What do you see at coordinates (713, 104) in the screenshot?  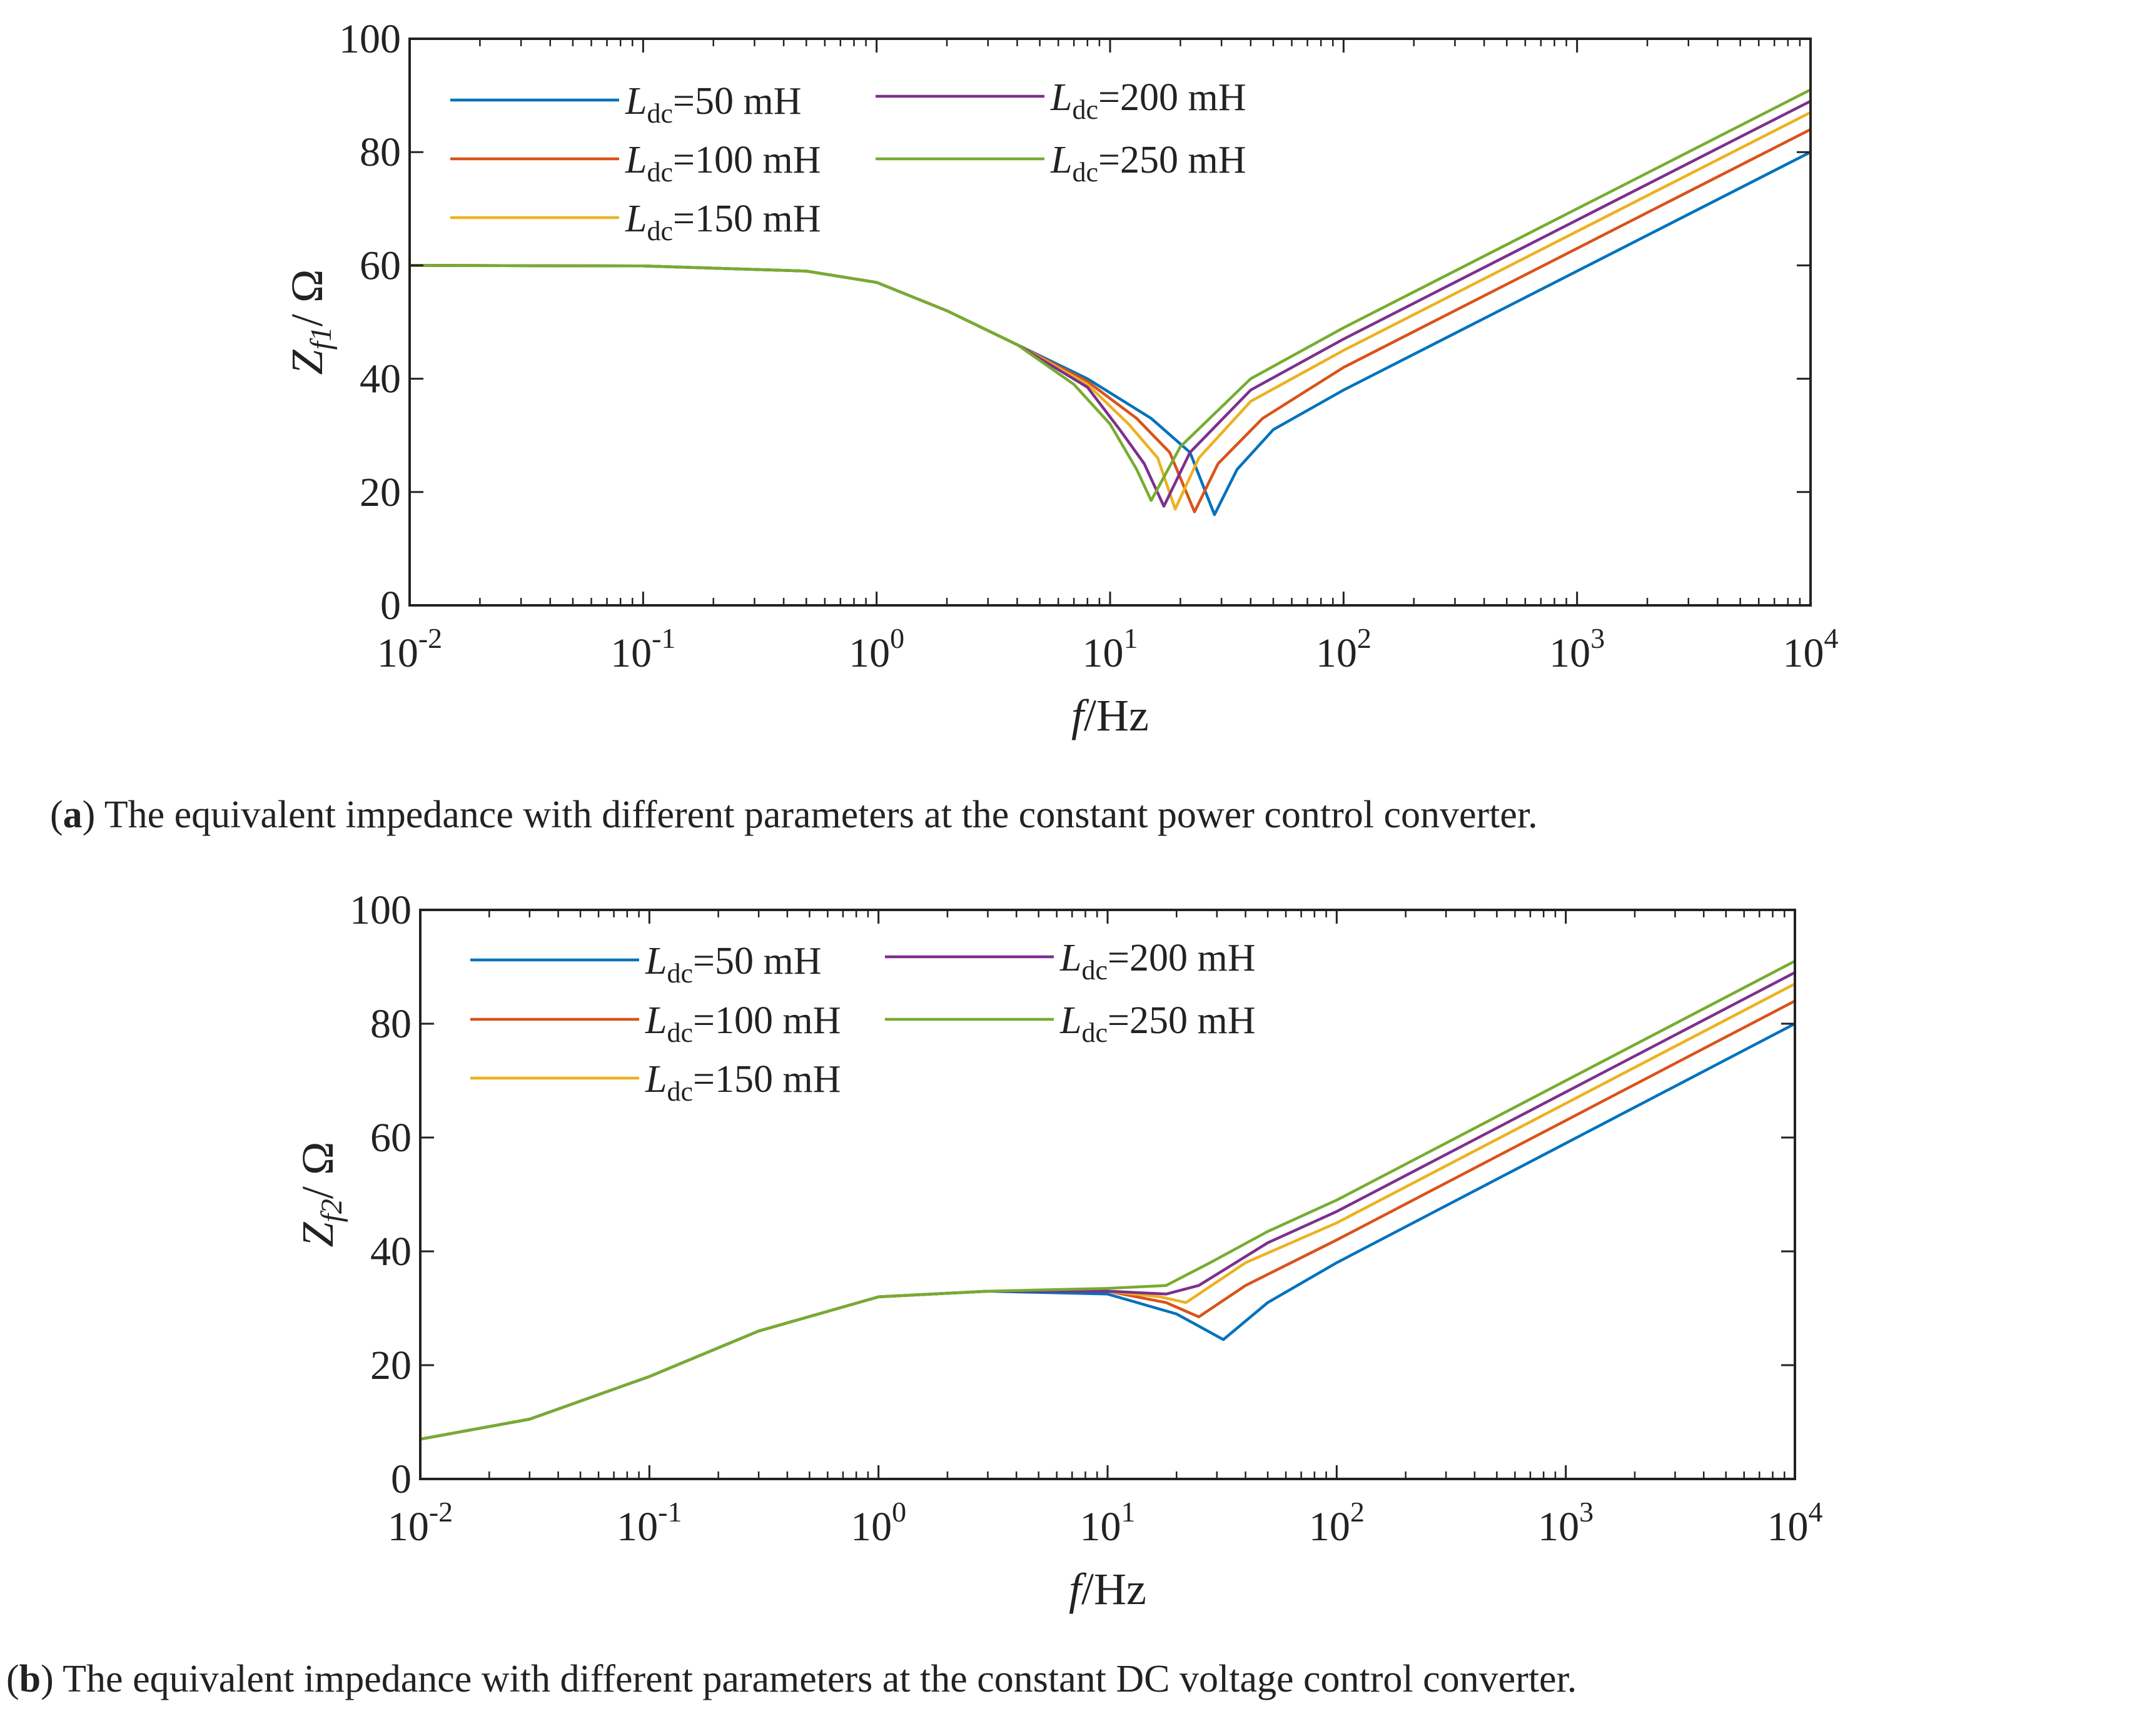 I see `legend-label-a-1: Ldc=50 mH` at bounding box center [713, 104].